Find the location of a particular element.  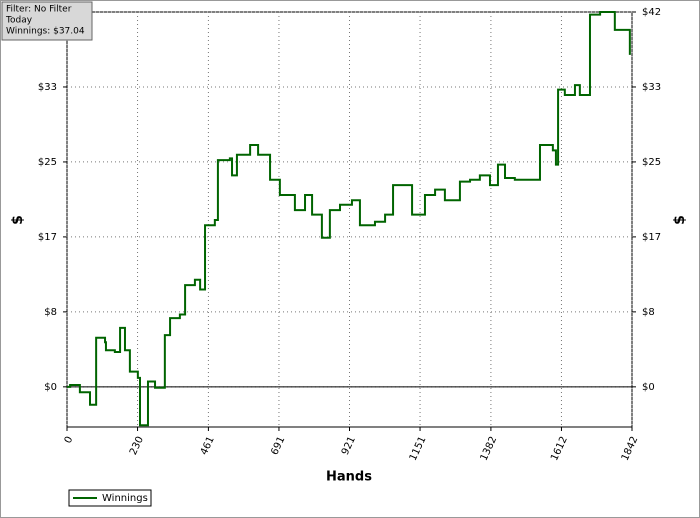

legend-box is located at coordinates (110, 498).